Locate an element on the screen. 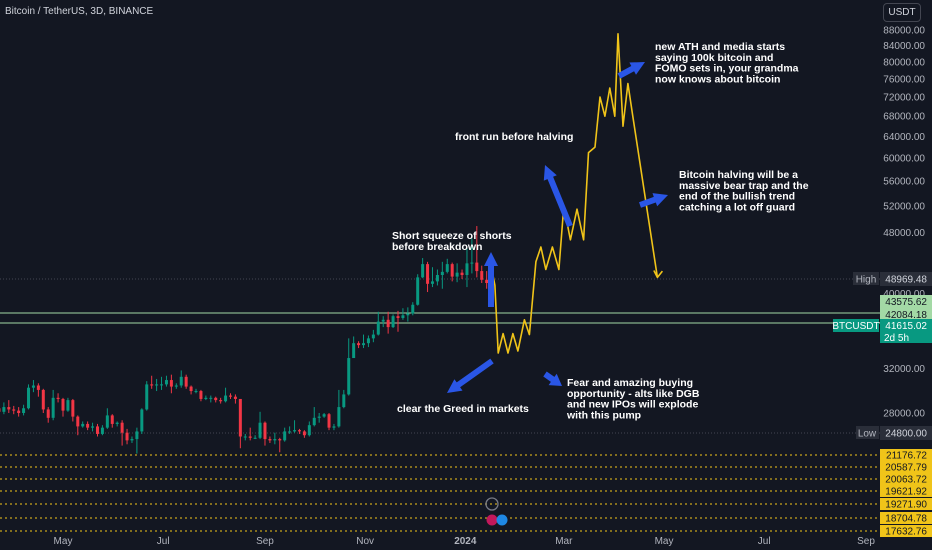  y-tick-label: 84000.00 is located at coordinates (904, 46).